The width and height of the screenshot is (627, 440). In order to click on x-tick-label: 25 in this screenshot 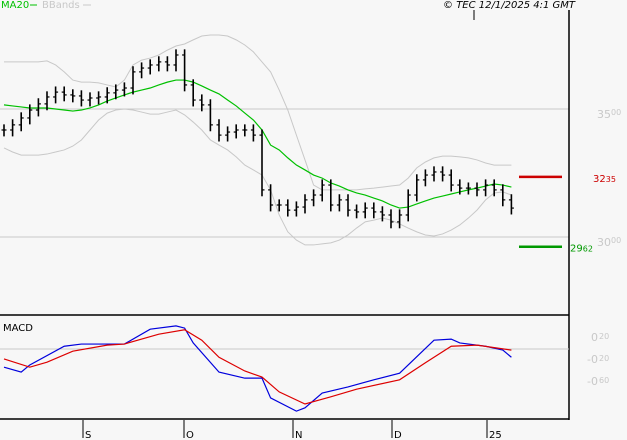, I will do `click(495, 435)`.